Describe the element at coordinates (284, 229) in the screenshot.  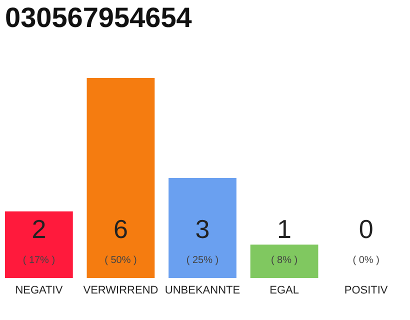
I see `data-label: 1` at that location.